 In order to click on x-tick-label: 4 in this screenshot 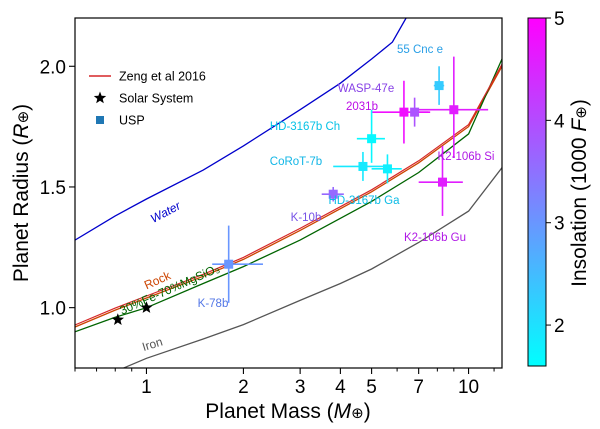, I will do `click(340, 387)`.